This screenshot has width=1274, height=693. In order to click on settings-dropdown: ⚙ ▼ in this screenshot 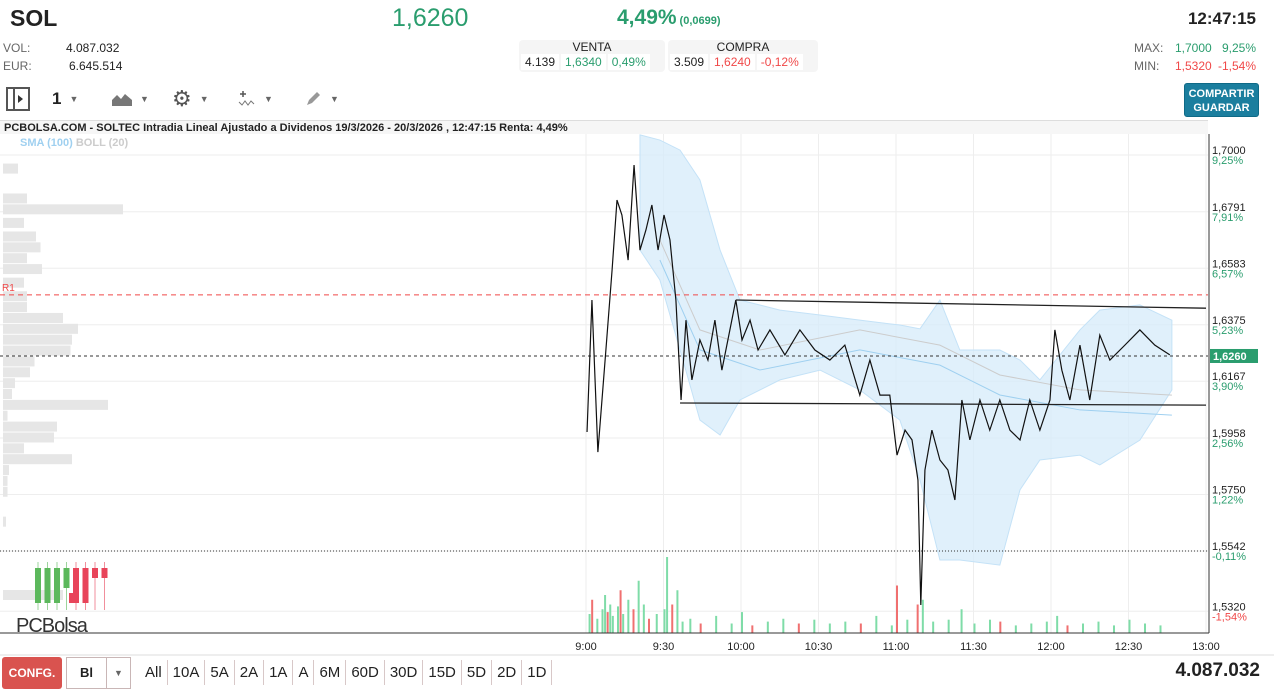, I will do `click(190, 99)`.